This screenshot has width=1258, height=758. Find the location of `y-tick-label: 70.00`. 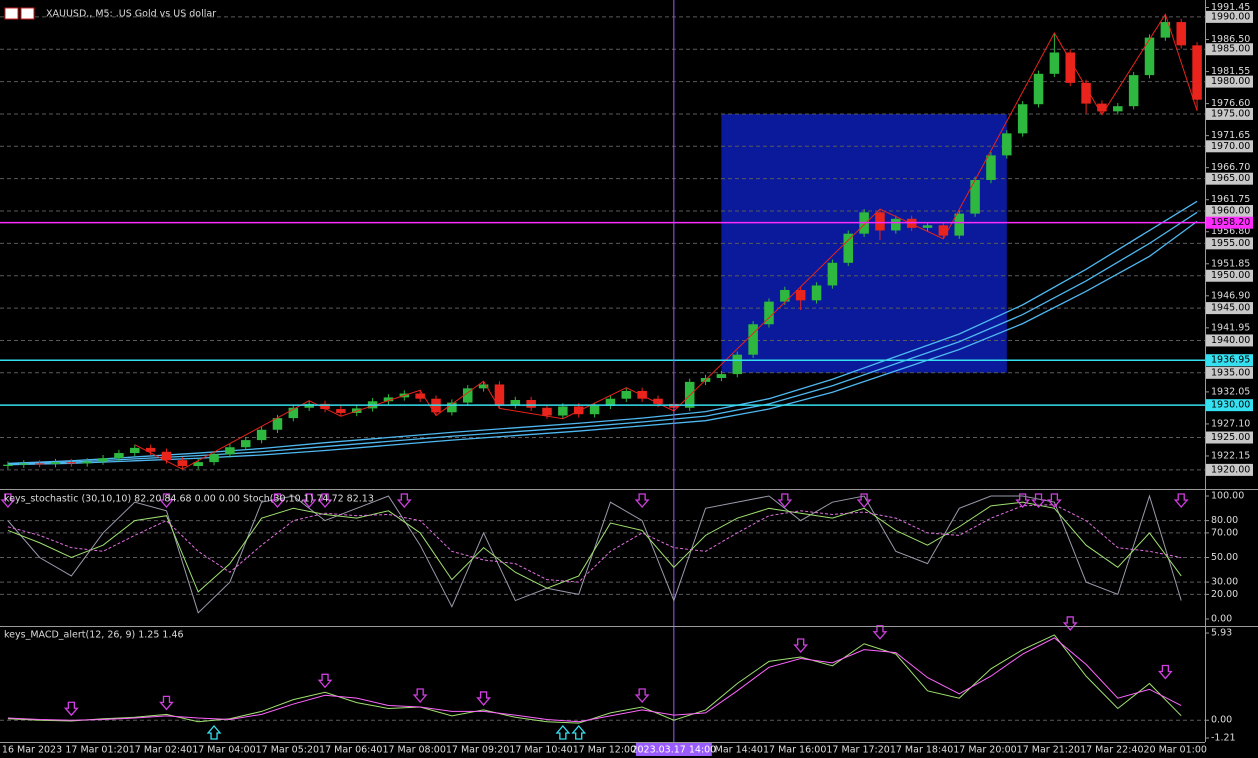

y-tick-label: 70.00 is located at coordinates (1224, 532).